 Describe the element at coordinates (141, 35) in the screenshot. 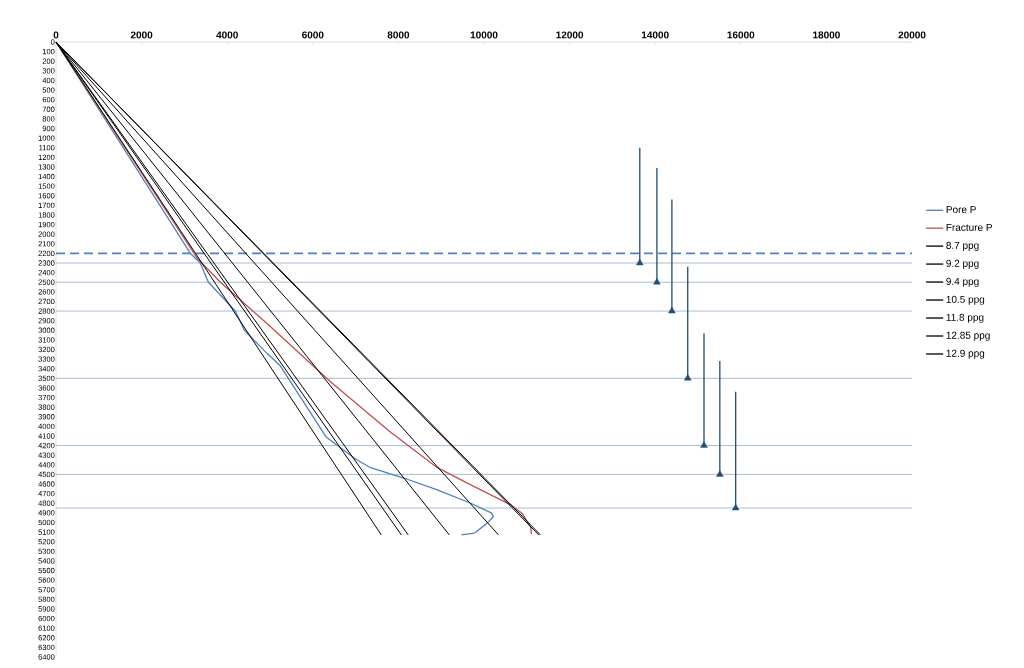

I see `x-tick-label: 2000` at that location.